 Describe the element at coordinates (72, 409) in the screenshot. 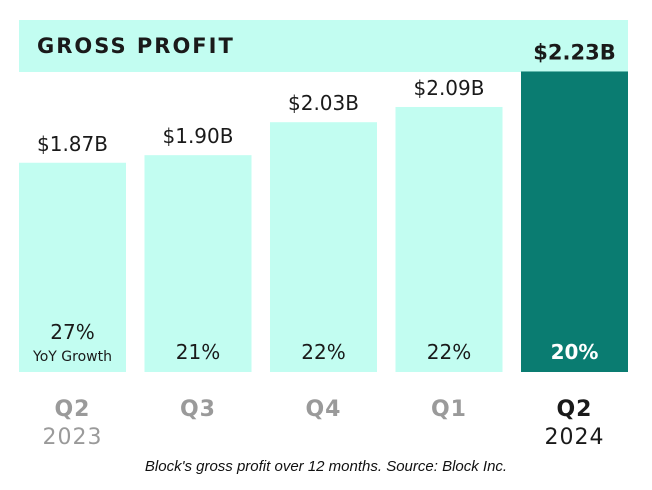

I see `category-label-1-1: Q2` at that location.